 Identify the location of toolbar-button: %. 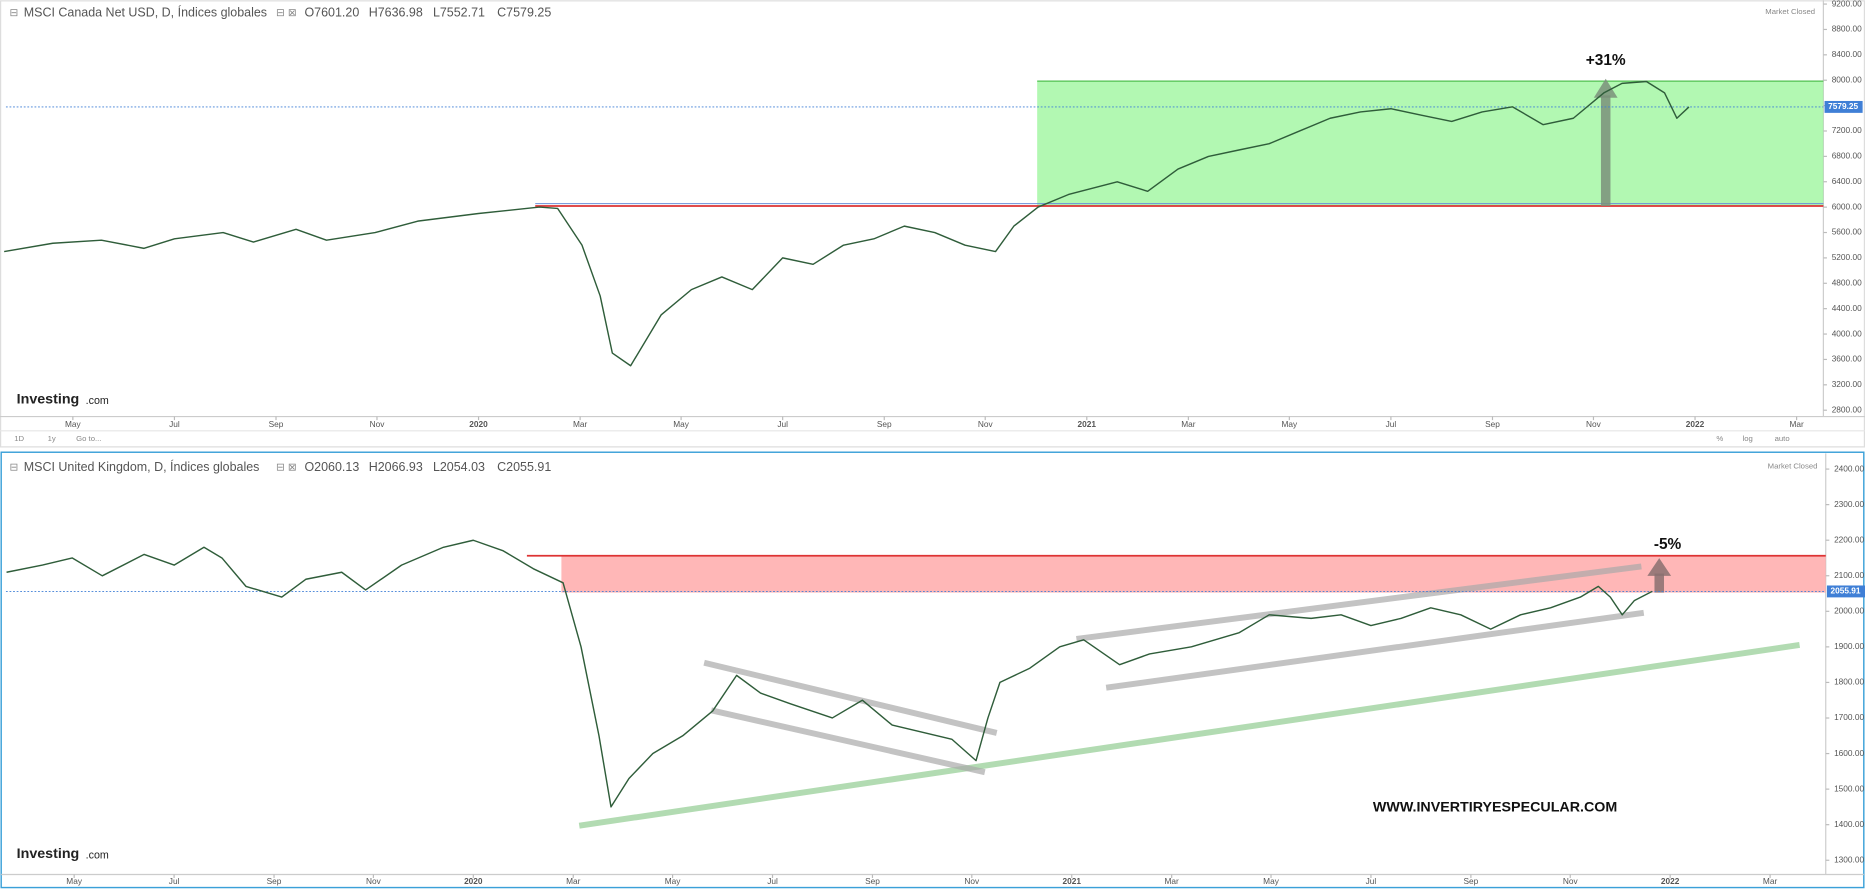
(1719, 438).